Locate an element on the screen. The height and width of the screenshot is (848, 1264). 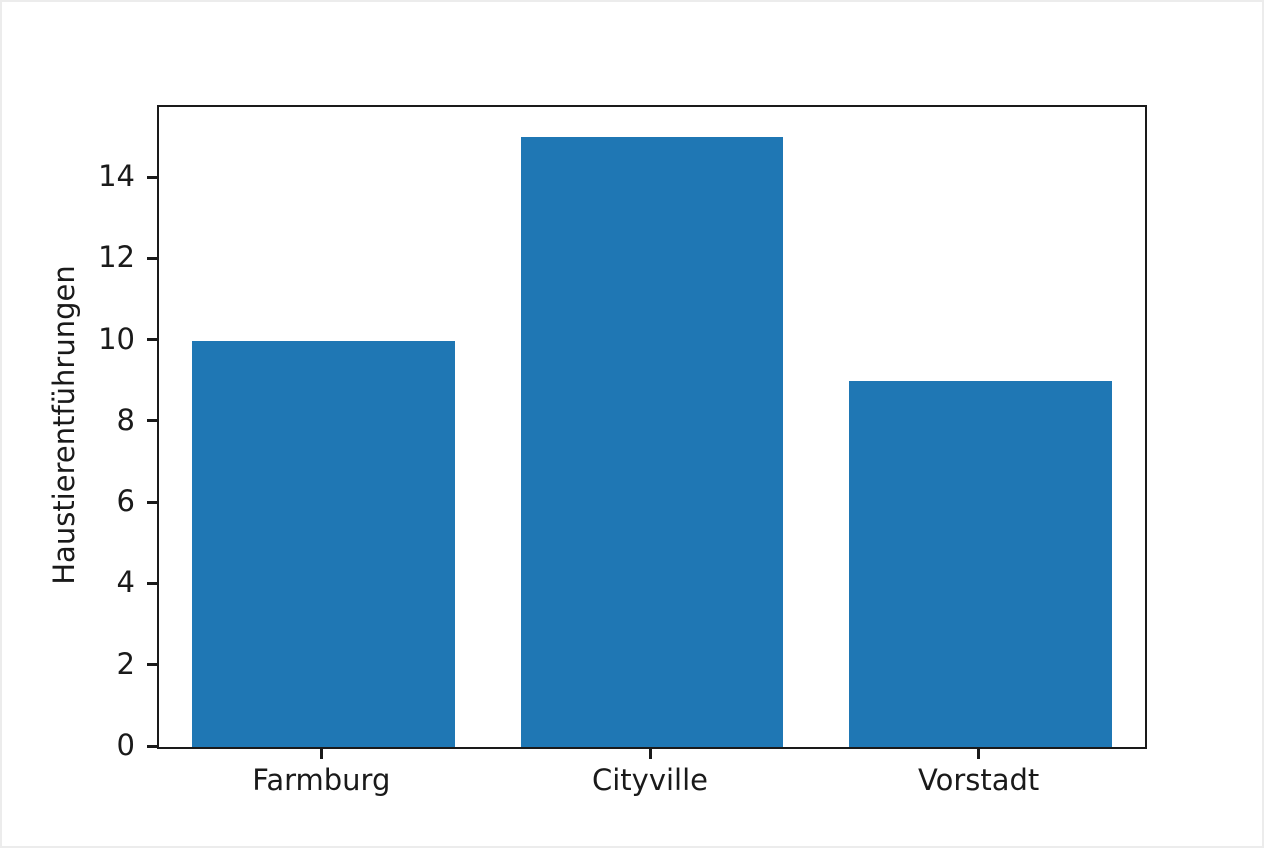
y-tick-label: 12 is located at coordinates (116, 257).